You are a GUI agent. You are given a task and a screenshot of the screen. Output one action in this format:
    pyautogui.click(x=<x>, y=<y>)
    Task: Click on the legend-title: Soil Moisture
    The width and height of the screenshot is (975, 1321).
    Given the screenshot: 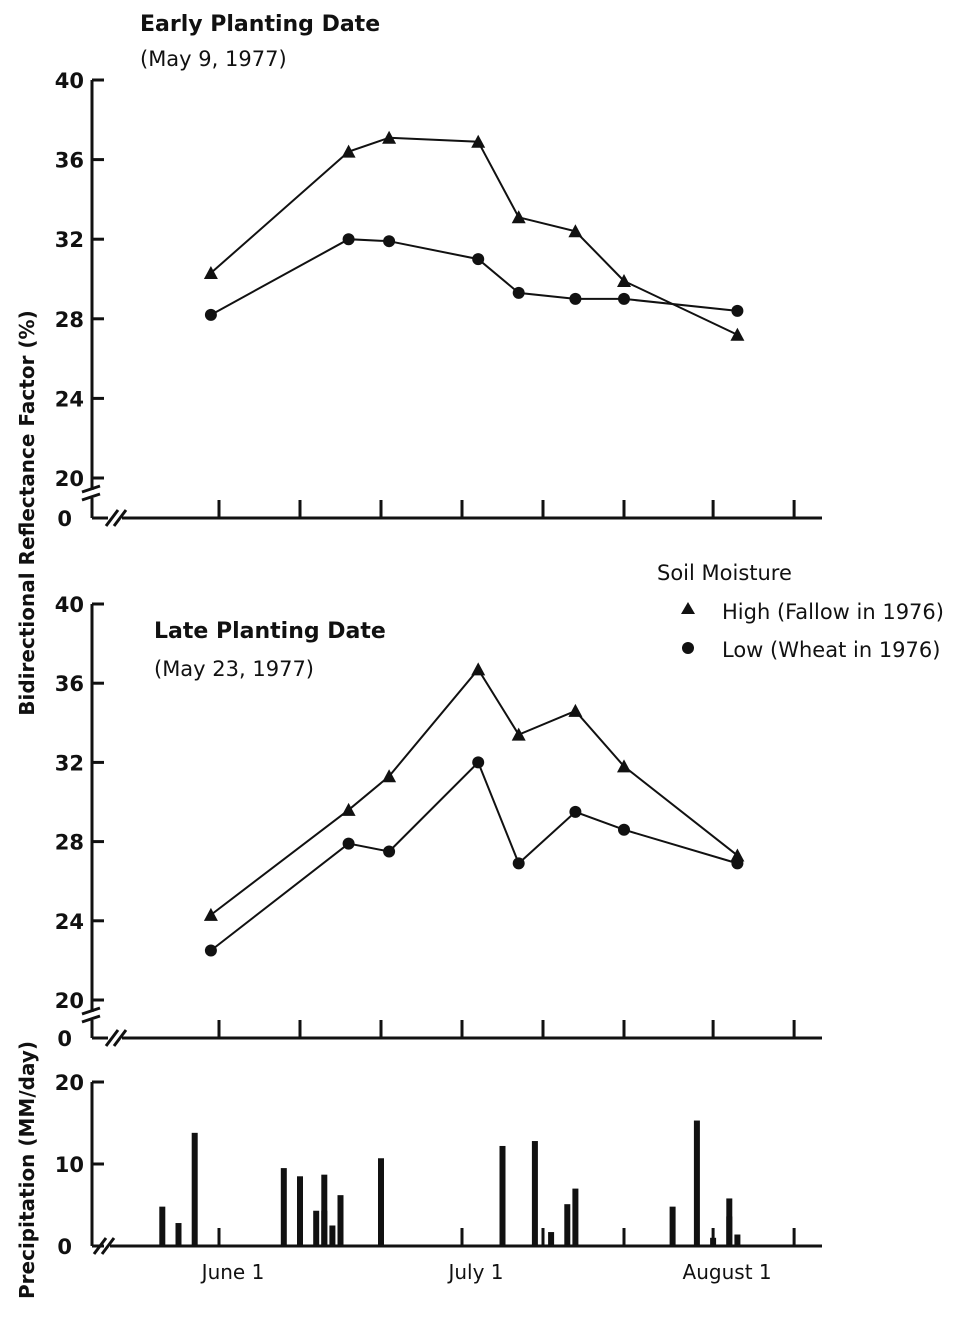 What is the action you would take?
    pyautogui.click(x=724, y=573)
    